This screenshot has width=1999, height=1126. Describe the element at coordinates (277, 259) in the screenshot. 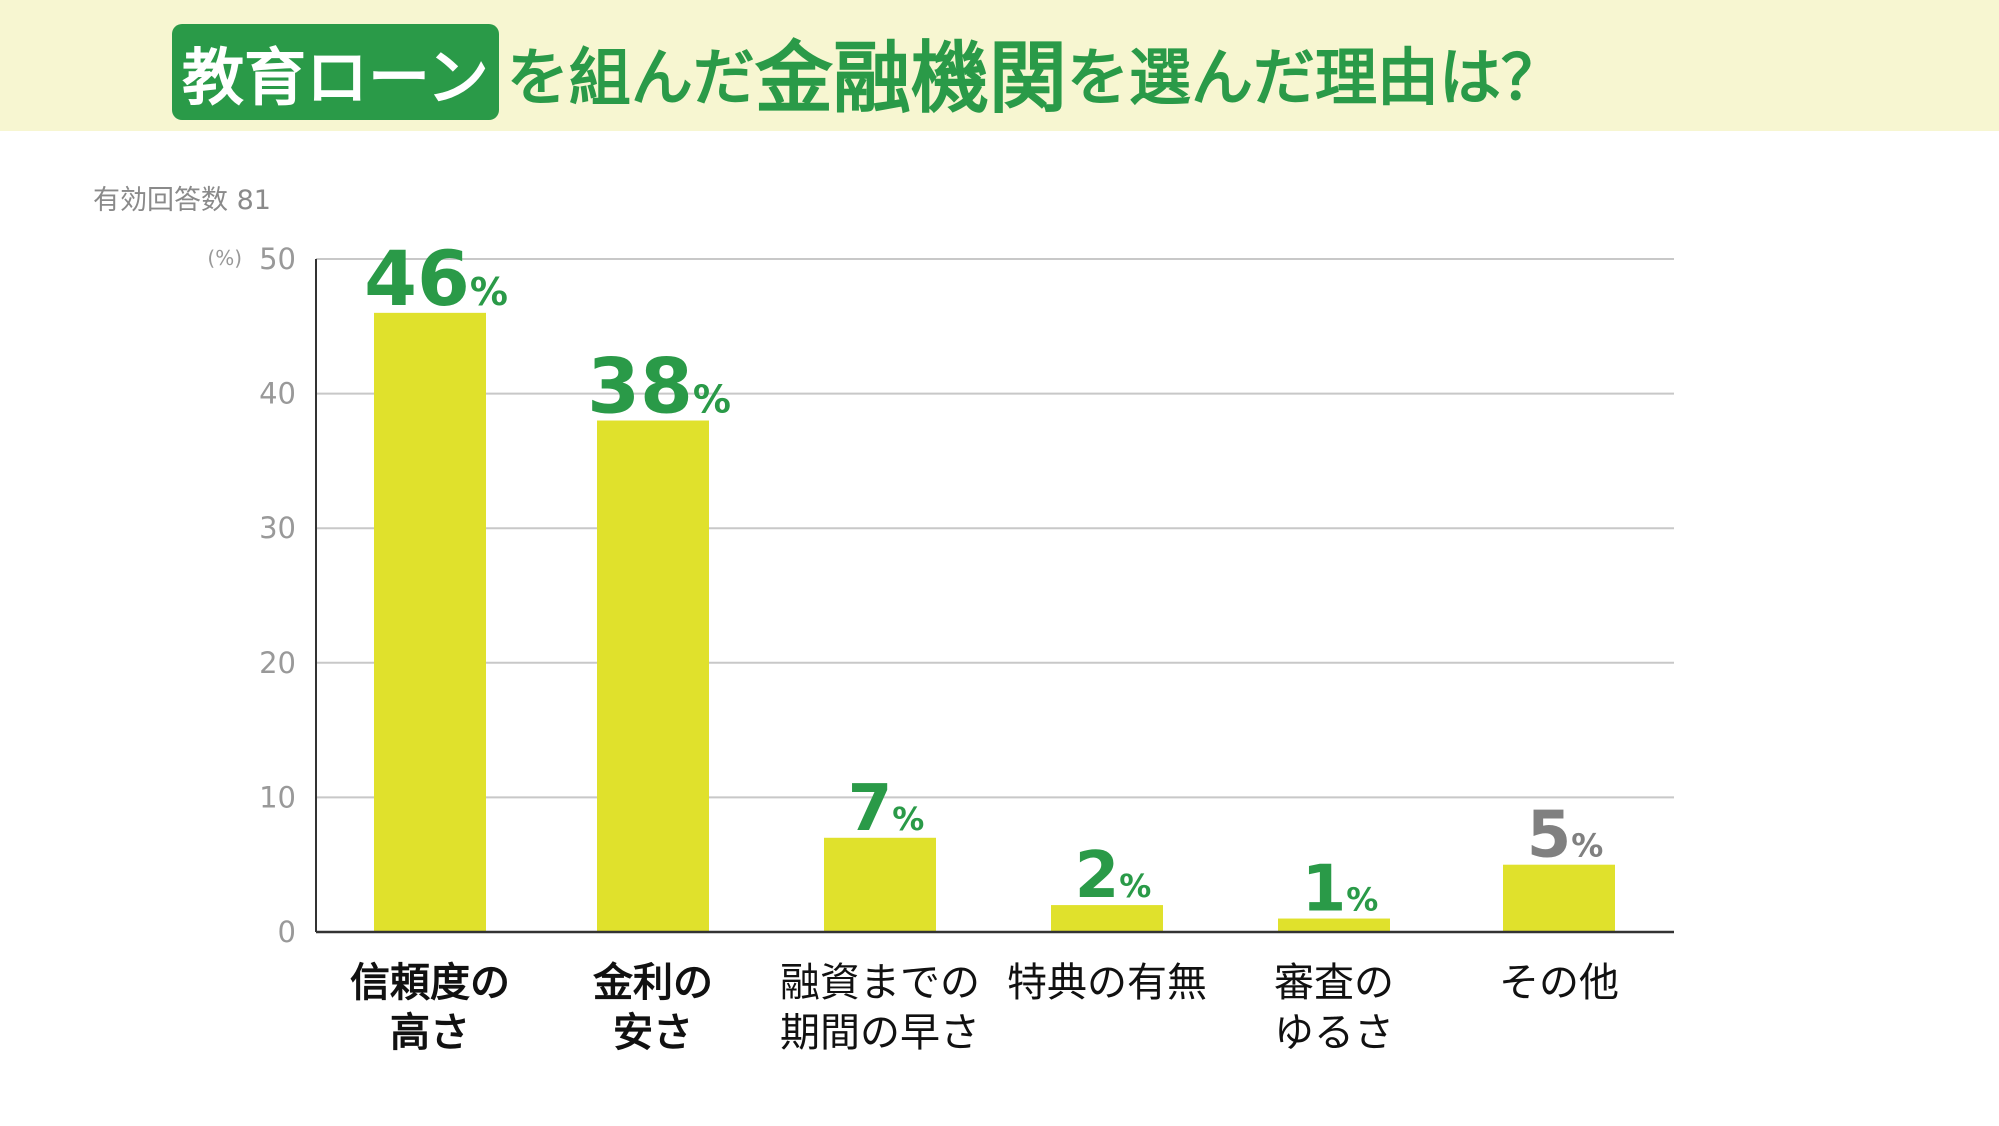

I see `y-tick-label: 50` at that location.